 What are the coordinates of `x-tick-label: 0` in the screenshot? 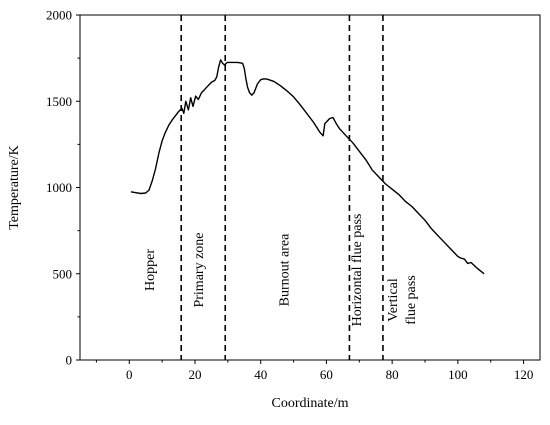 It's located at (129, 374).